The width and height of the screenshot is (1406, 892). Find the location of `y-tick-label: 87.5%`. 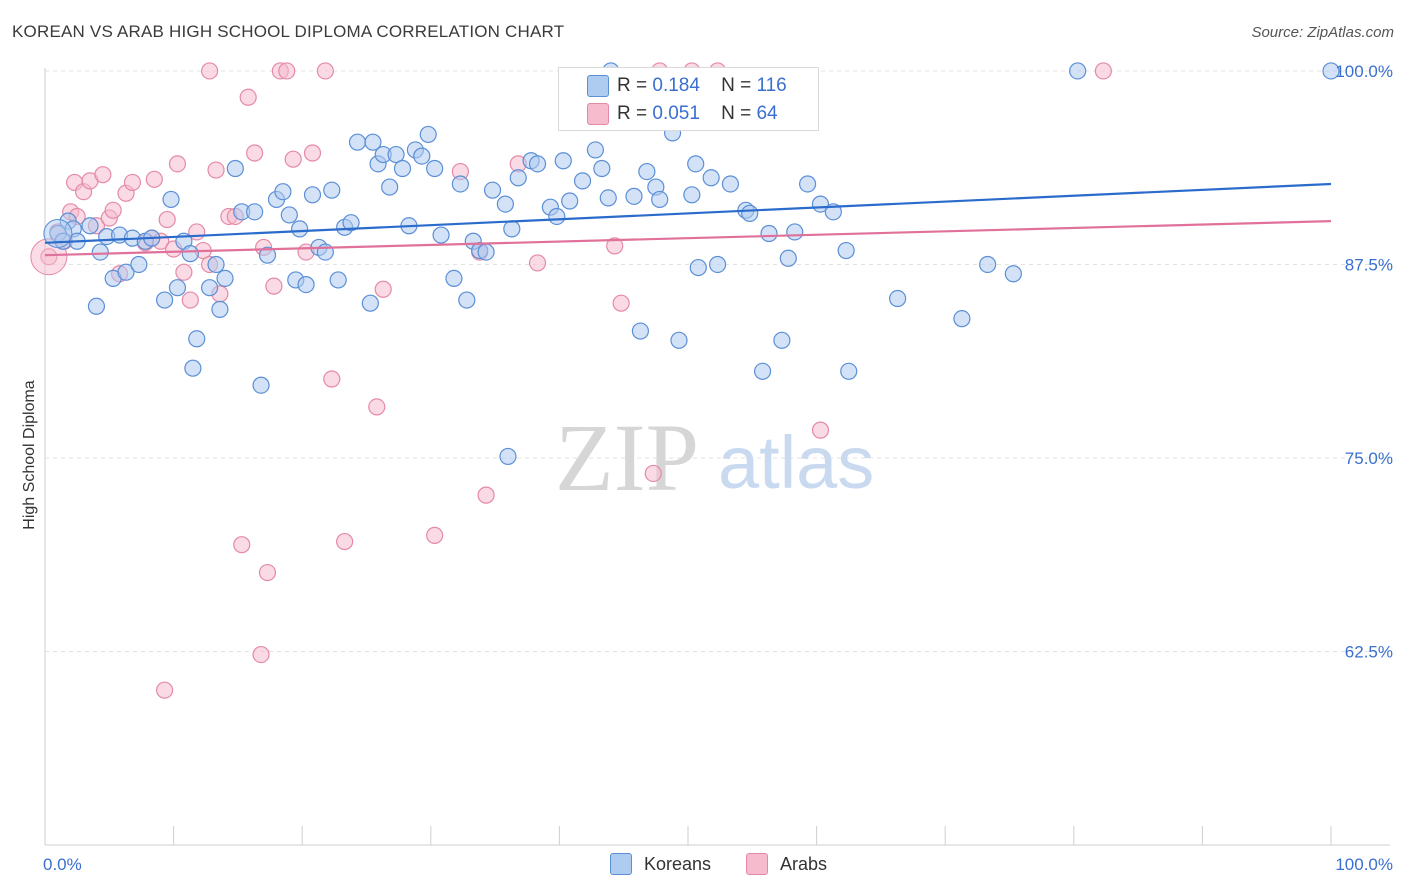

y-tick-label: 87.5% is located at coordinates (1369, 264).